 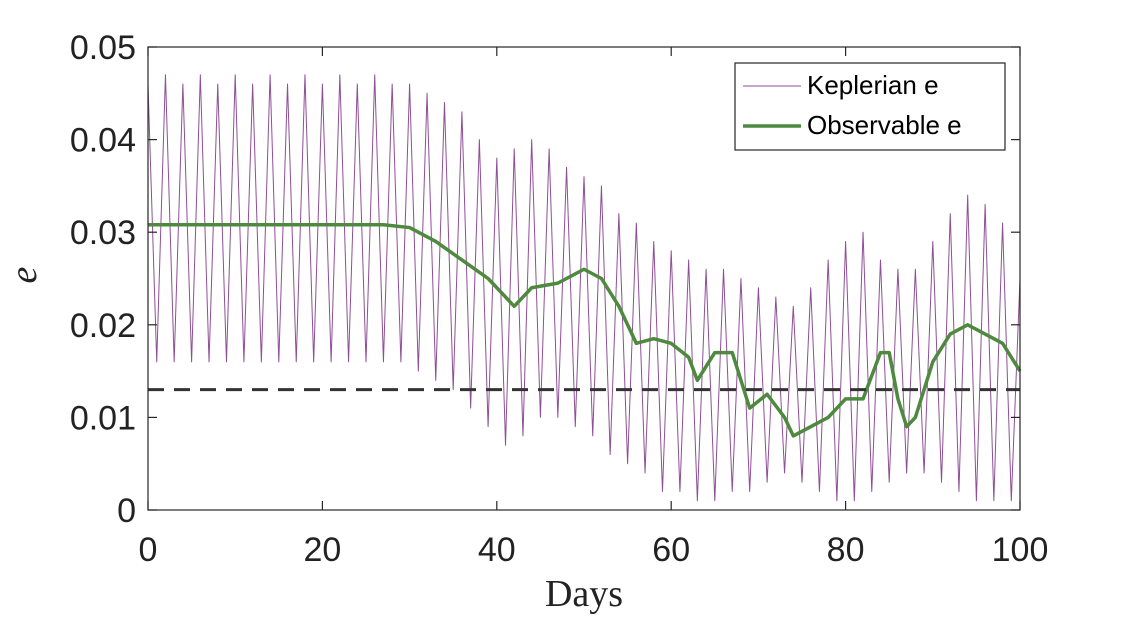 What do you see at coordinates (103, 233) in the screenshot?
I see `y-tick-label: 0.03` at bounding box center [103, 233].